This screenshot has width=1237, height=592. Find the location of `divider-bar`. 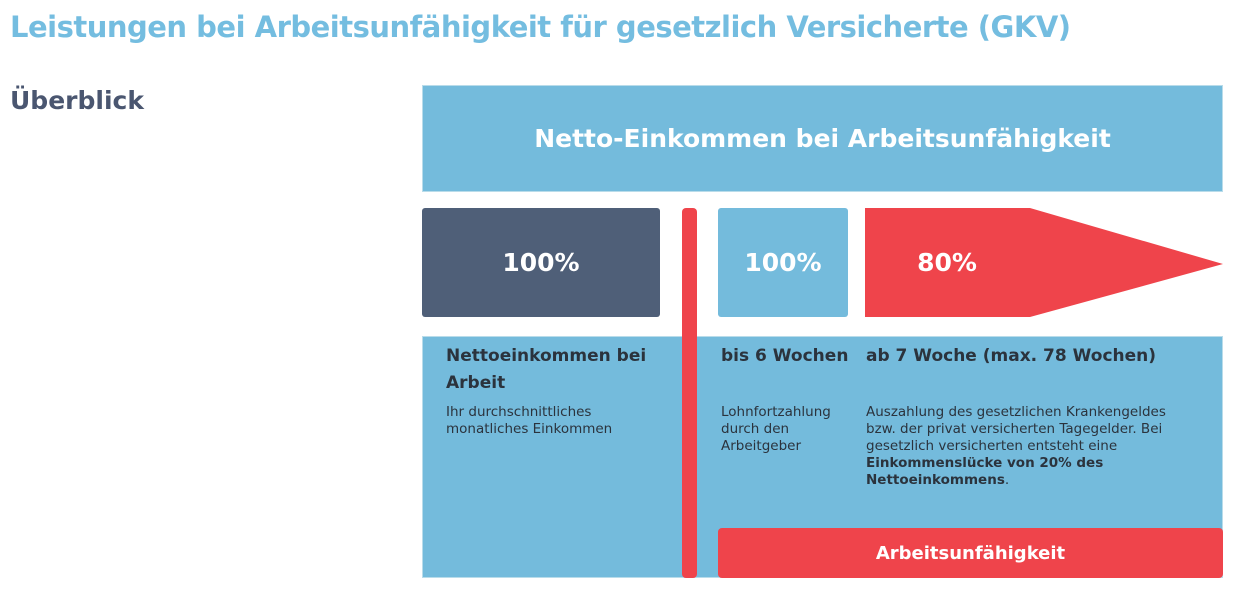

divider-bar is located at coordinates (689, 393).